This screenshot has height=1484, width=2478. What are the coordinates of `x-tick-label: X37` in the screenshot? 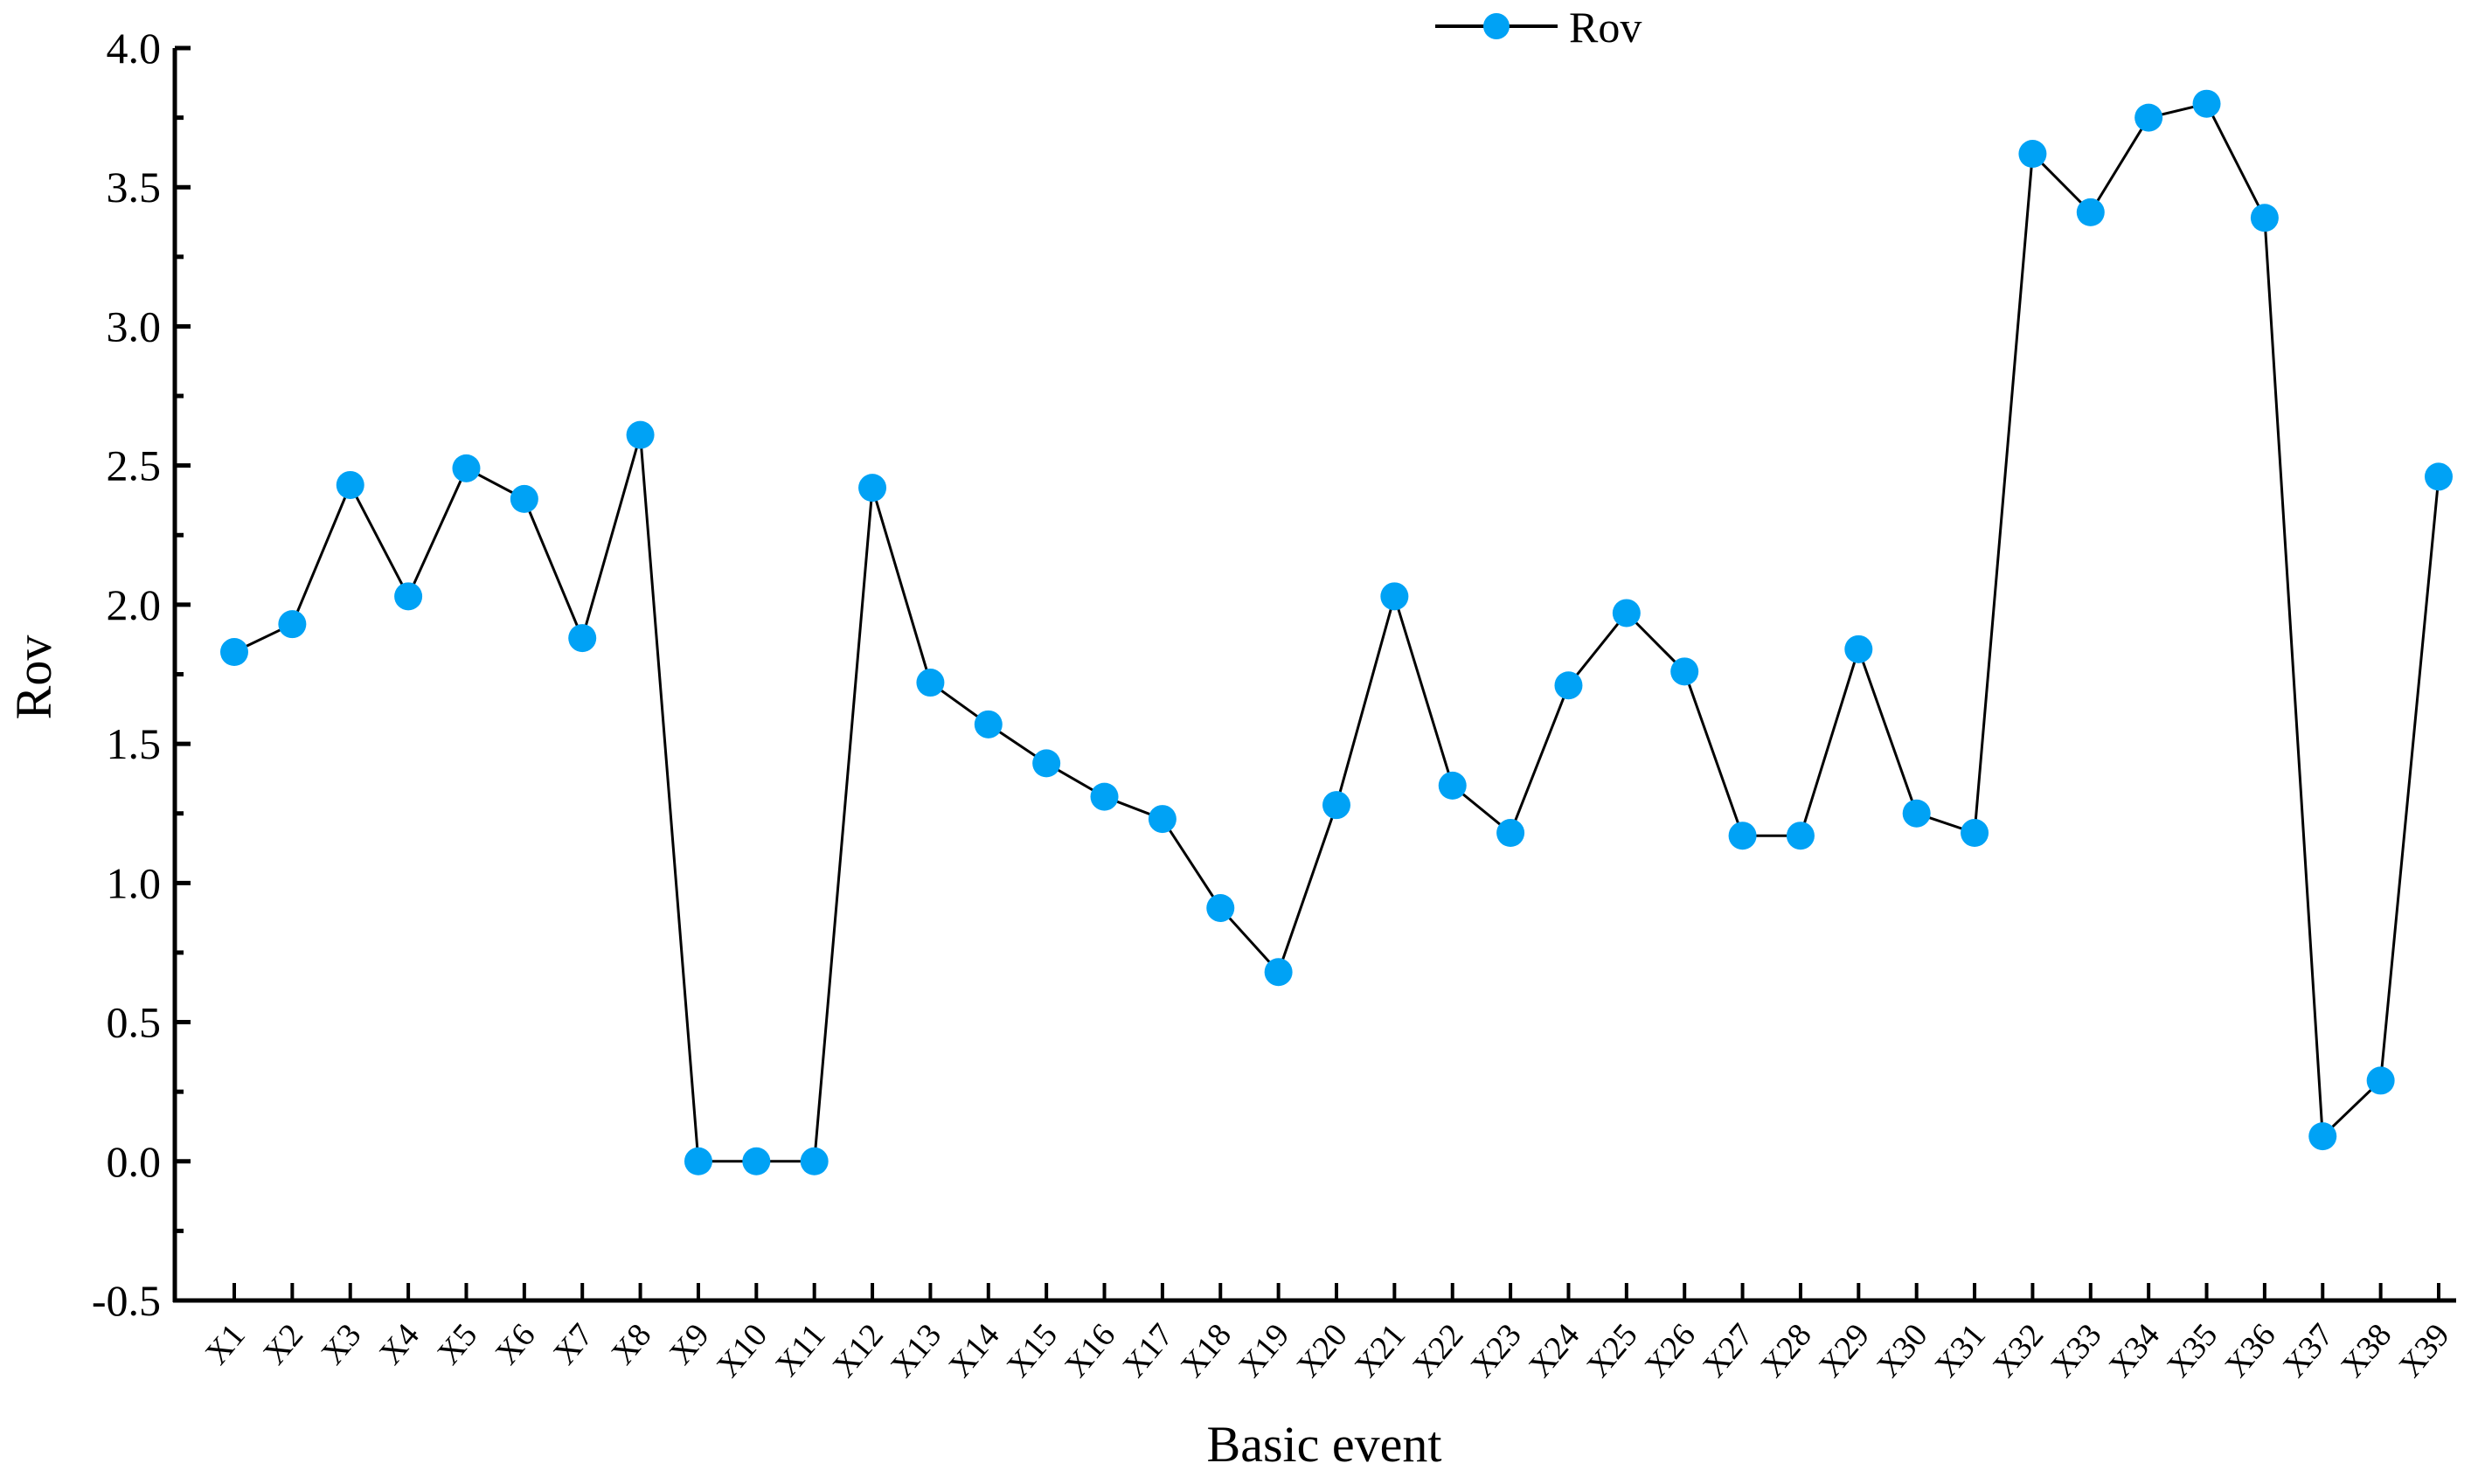 It's located at (2309, 1350).